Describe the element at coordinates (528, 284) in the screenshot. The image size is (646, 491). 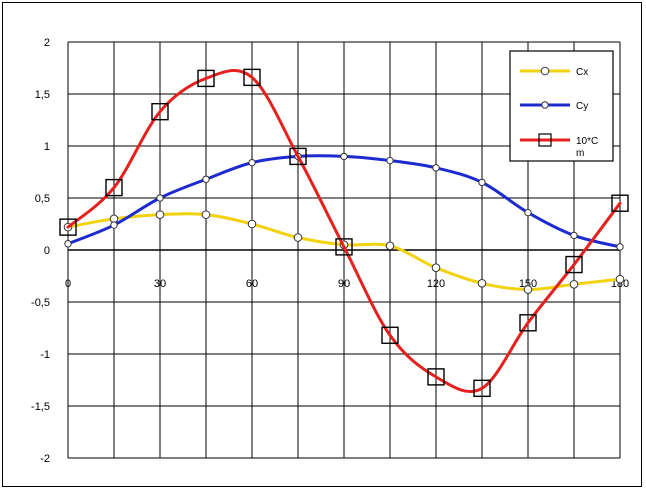
I see `x-tick-label: 150` at that location.